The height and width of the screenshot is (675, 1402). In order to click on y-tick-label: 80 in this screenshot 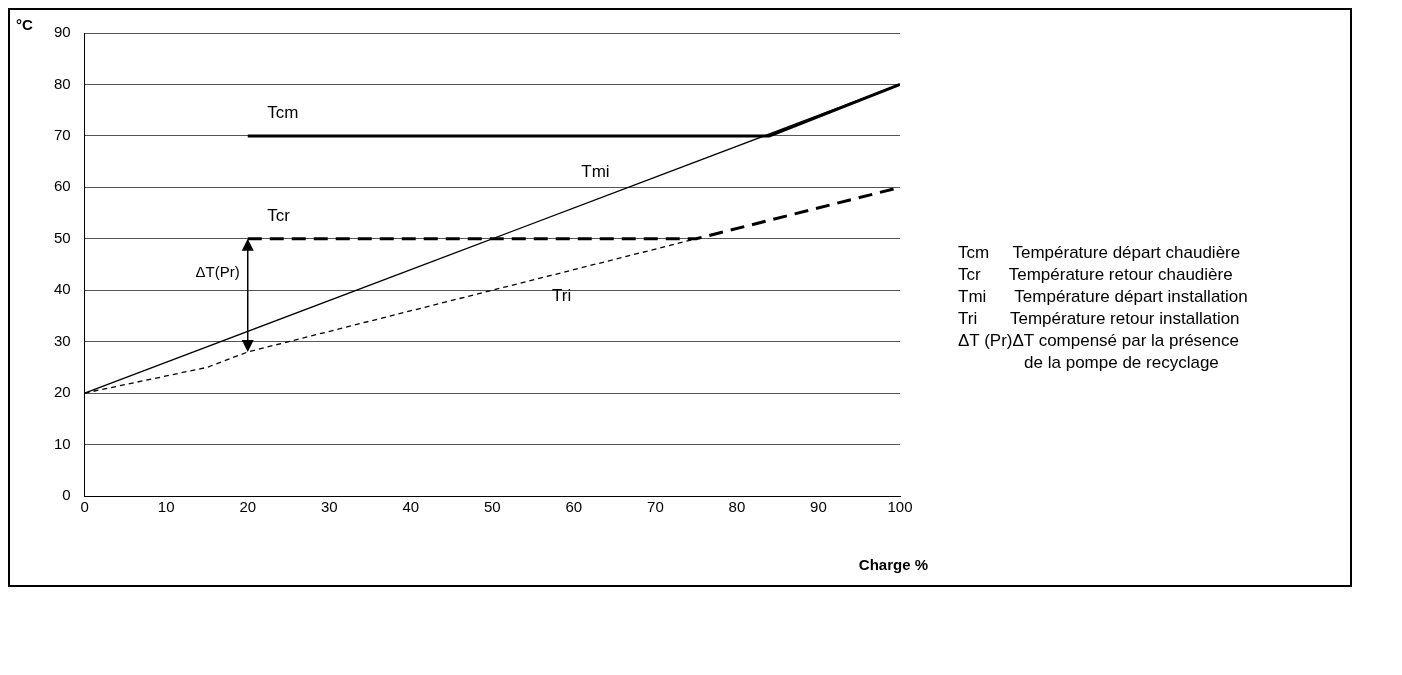, I will do `click(62, 83)`.